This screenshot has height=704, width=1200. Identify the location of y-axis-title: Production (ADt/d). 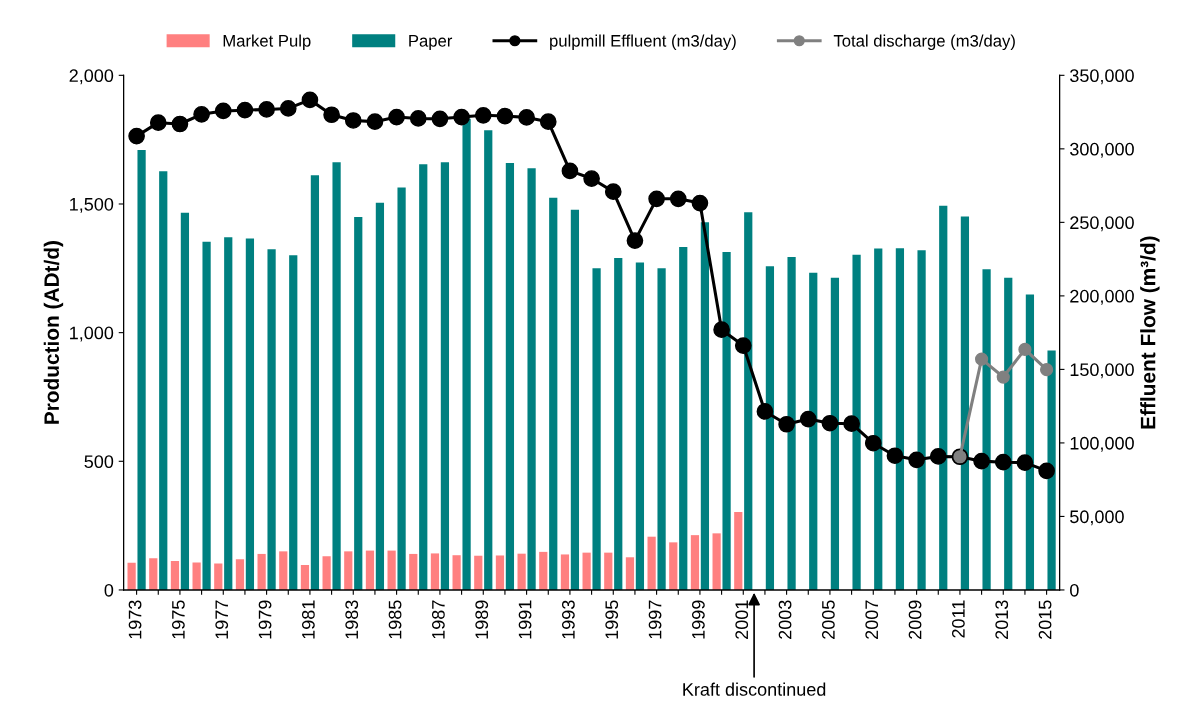
(53, 332).